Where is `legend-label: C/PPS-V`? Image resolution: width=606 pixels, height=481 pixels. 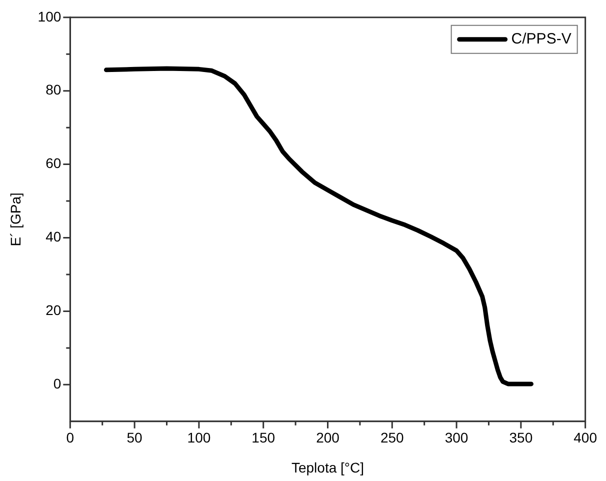
legend-label: C/PPS-V is located at coordinates (541, 39).